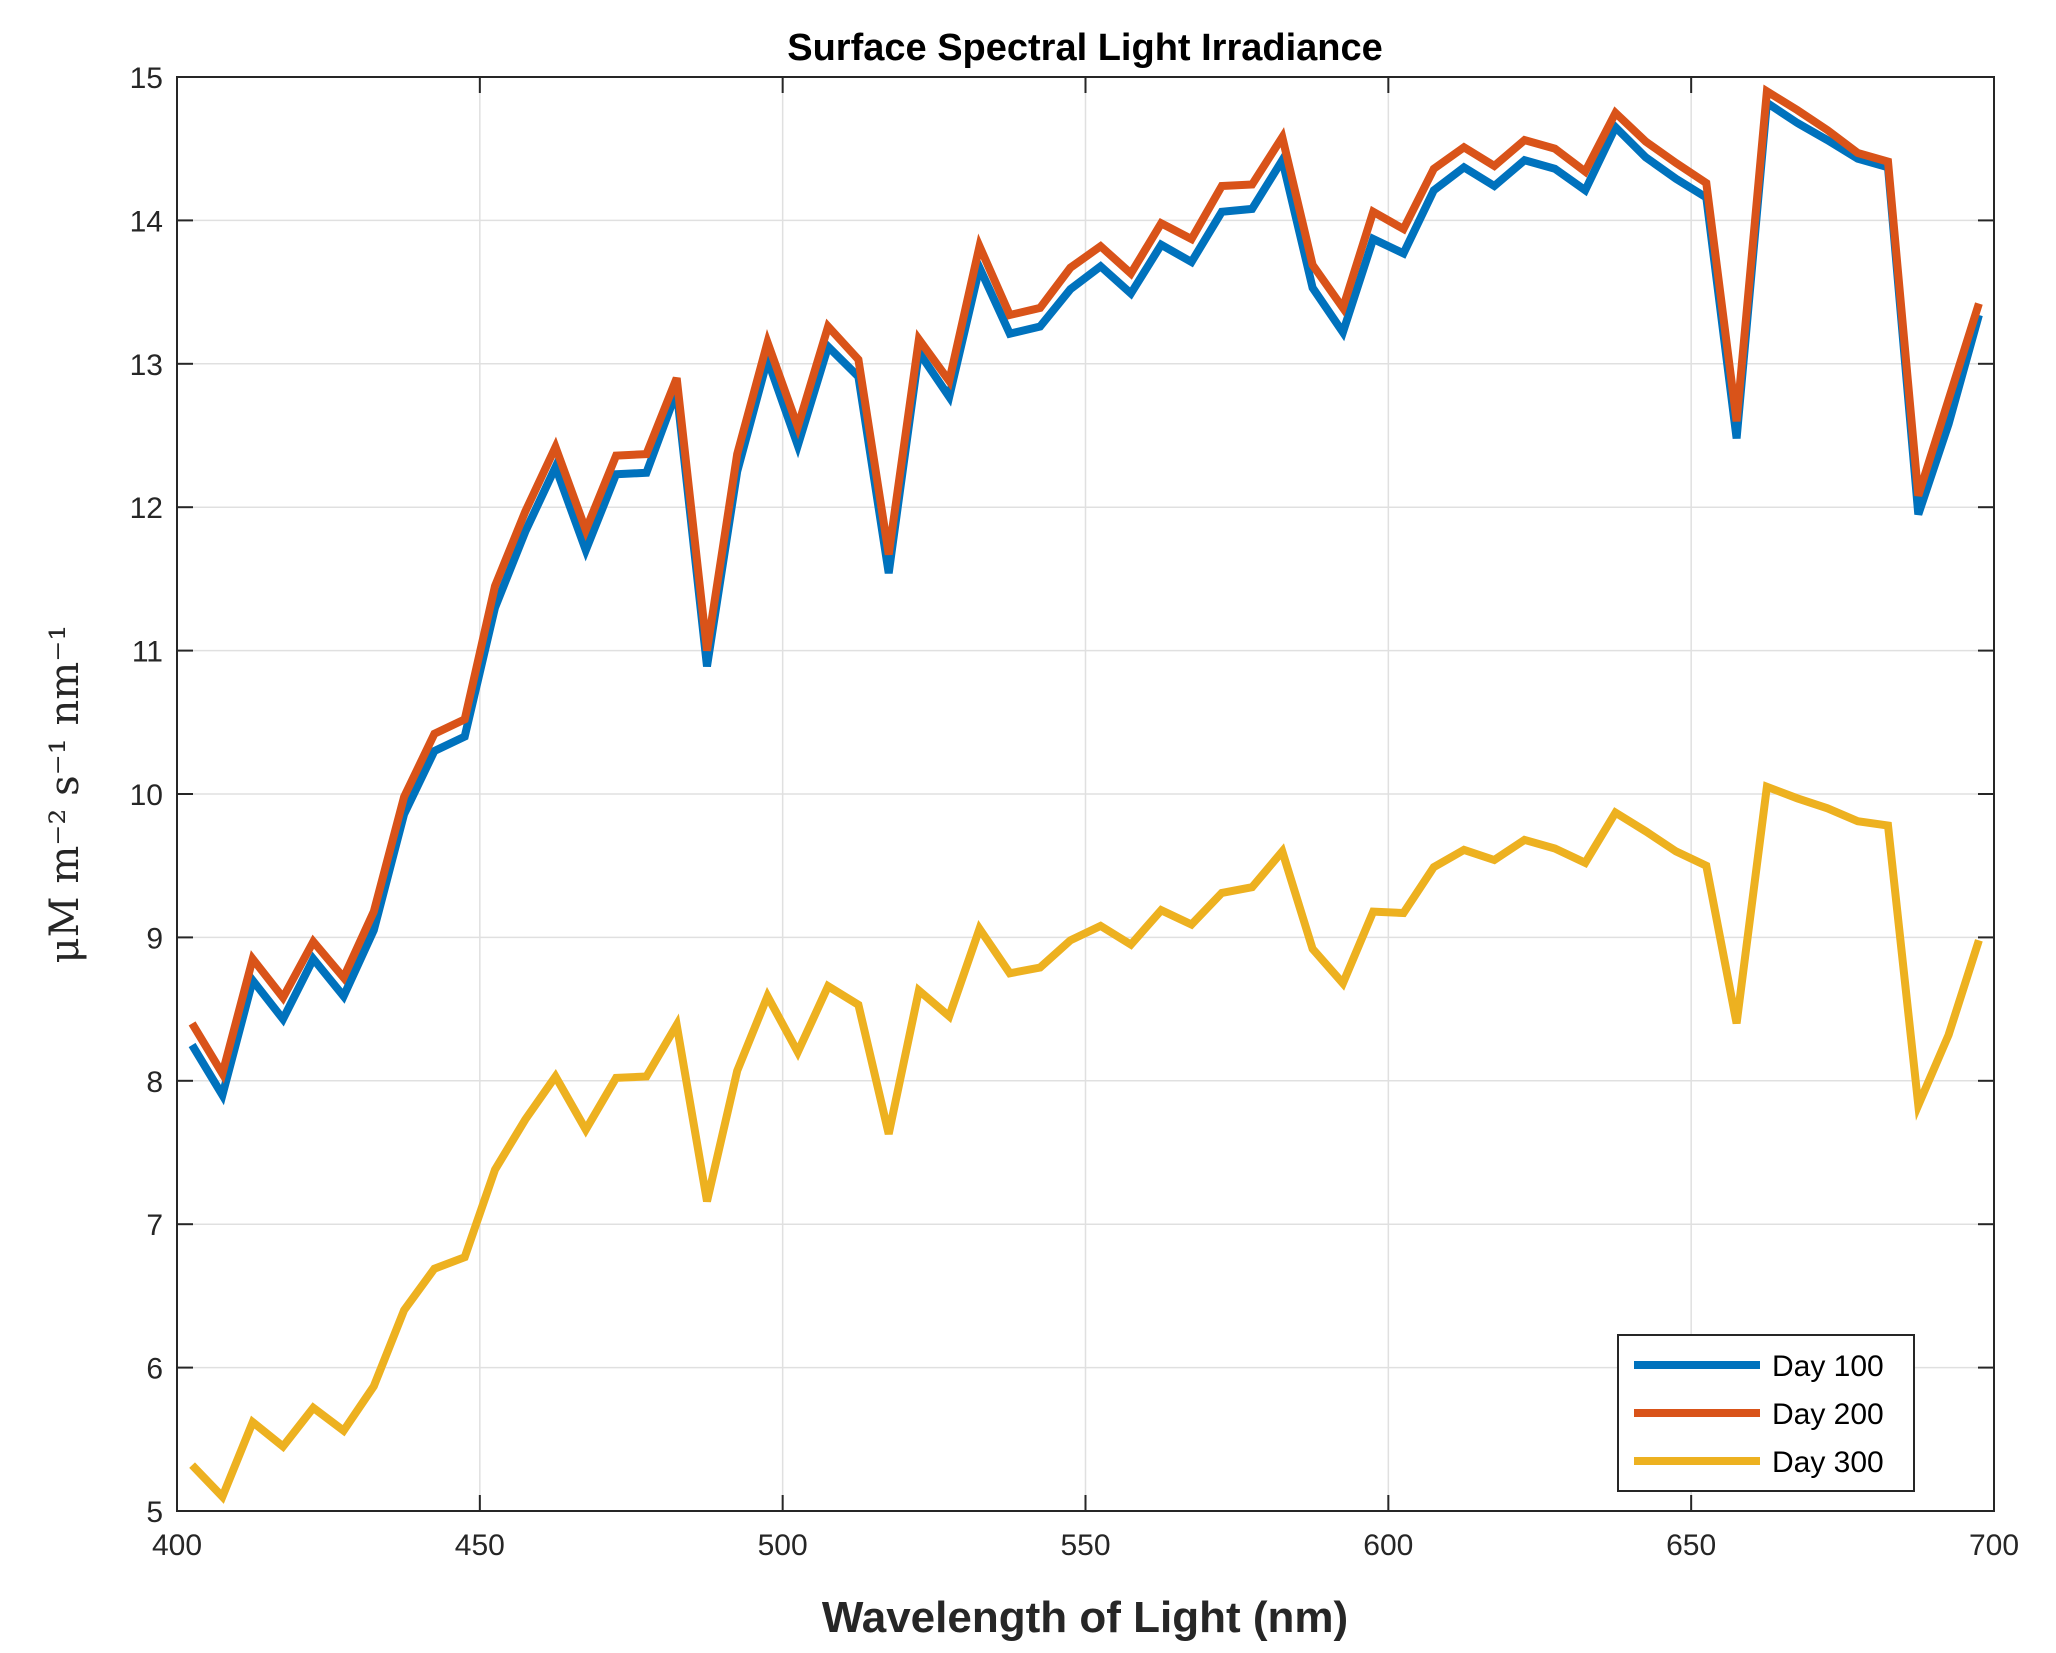 This screenshot has height=1653, width=2056. I want to click on x-axis-label: Wavelength of Light (nm), so click(1085, 1617).